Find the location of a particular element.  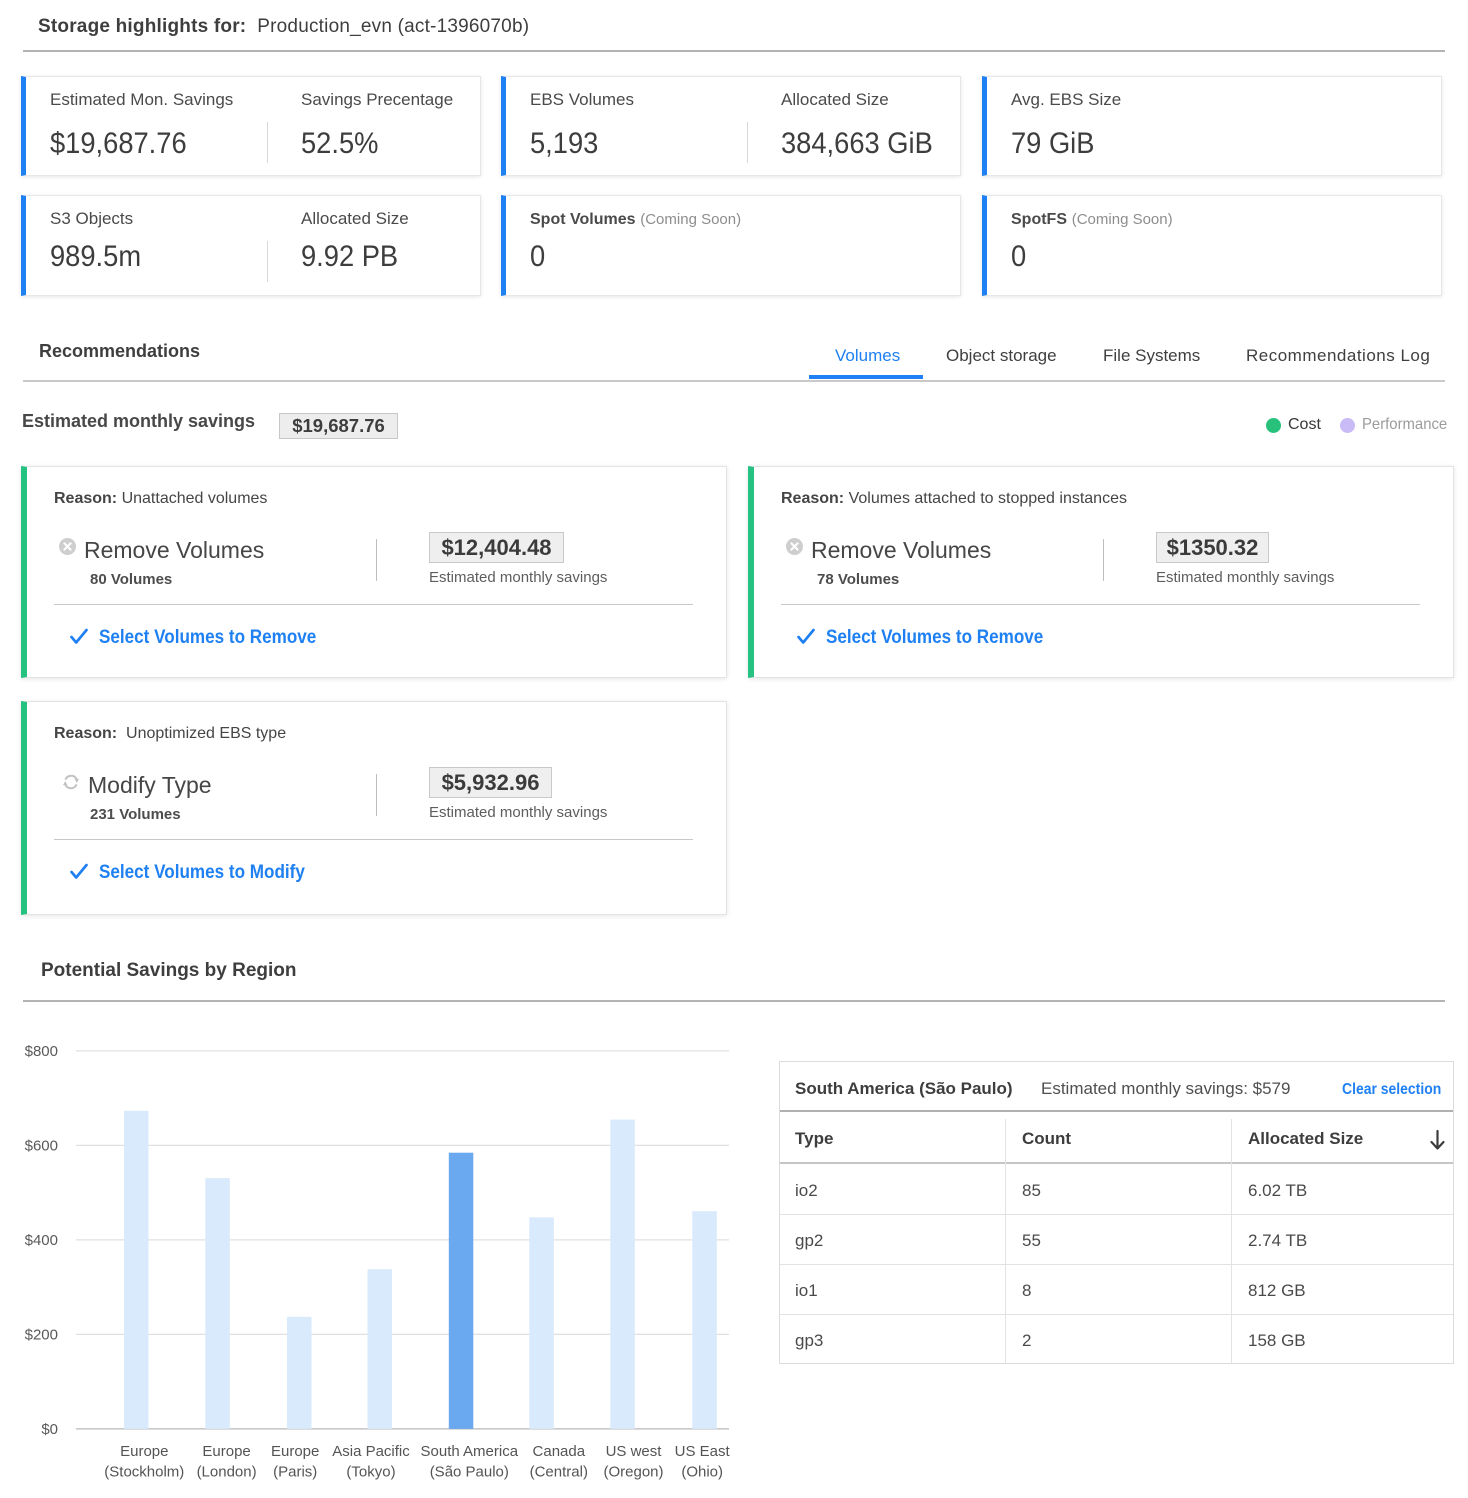

svg-text: (Stockholm) is located at coordinates (144, 1471).